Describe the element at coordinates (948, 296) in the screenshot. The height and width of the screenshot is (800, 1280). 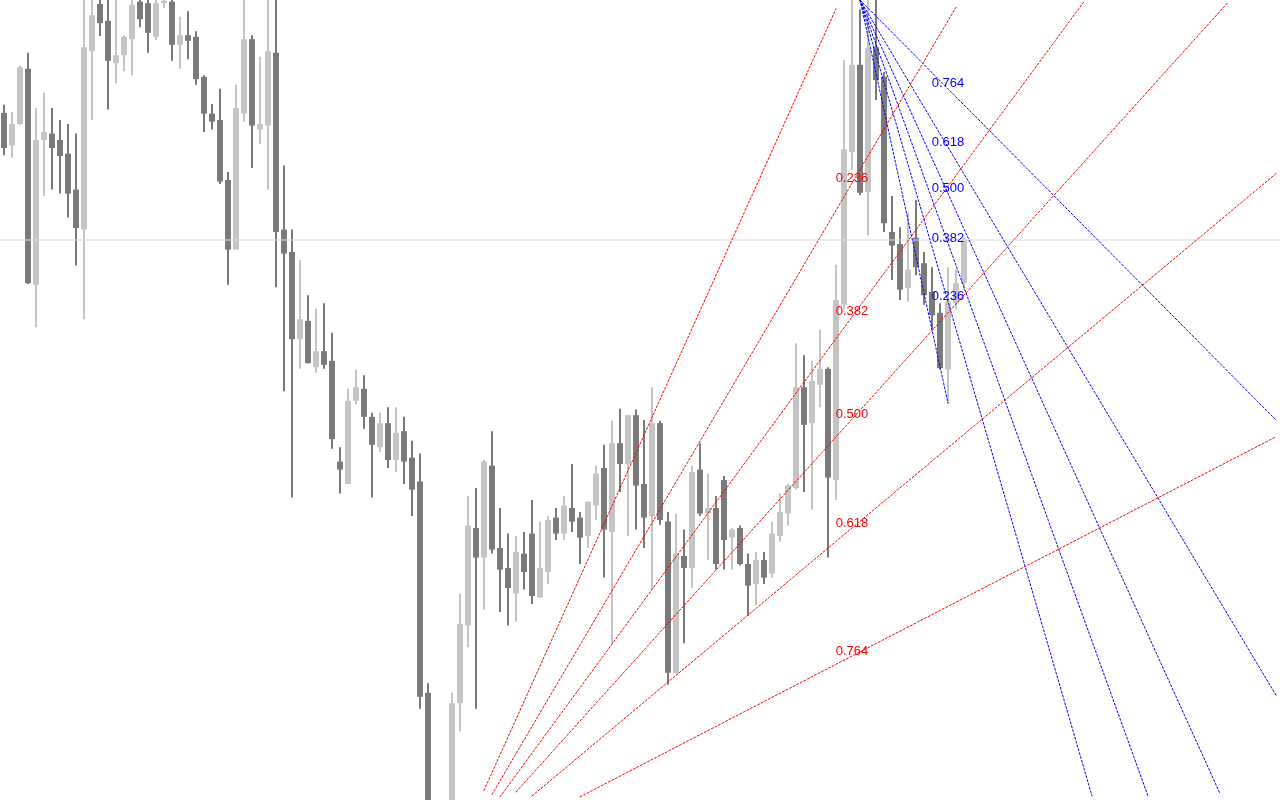
I see `series-label: 0.236` at that location.